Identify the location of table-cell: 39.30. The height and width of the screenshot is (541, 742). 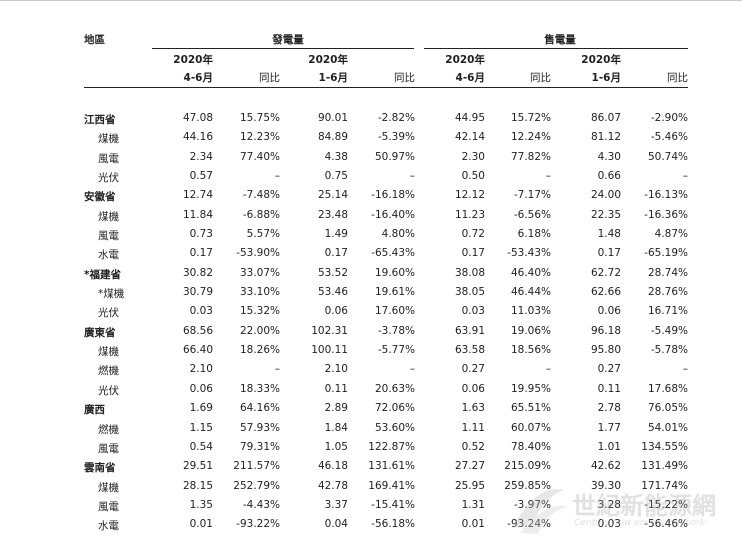
(605, 485).